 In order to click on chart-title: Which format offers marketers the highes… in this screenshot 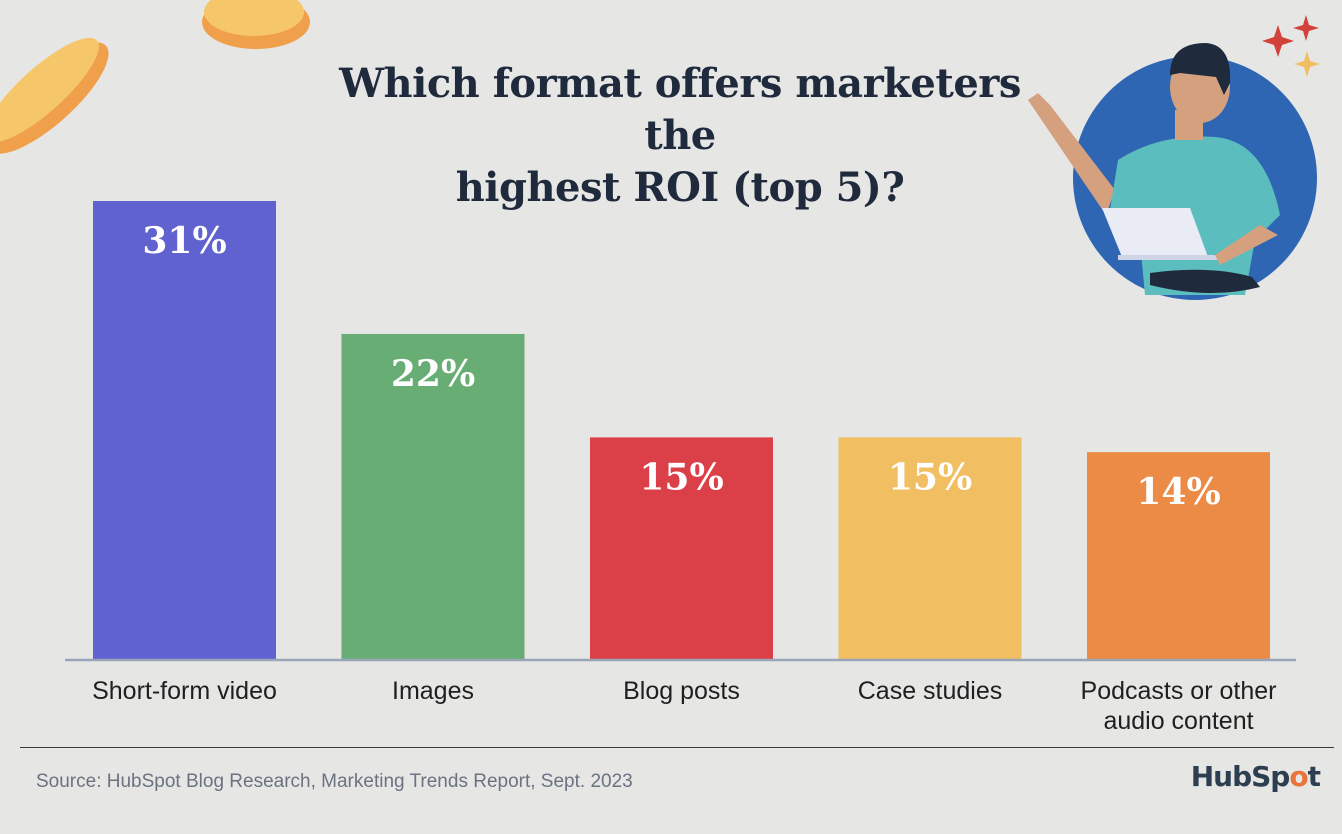, I will do `click(680, 136)`.